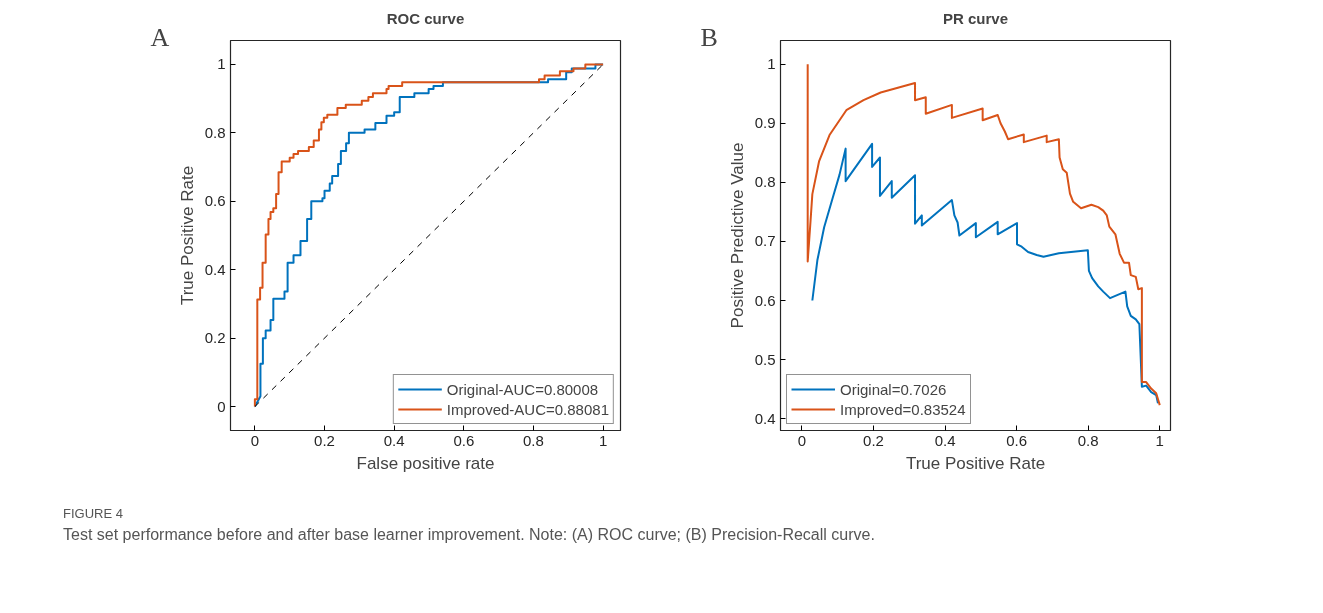 Image resolution: width=1323 pixels, height=613 pixels. I want to click on legend-label: Improved-AUC=0.88081, so click(527, 409).